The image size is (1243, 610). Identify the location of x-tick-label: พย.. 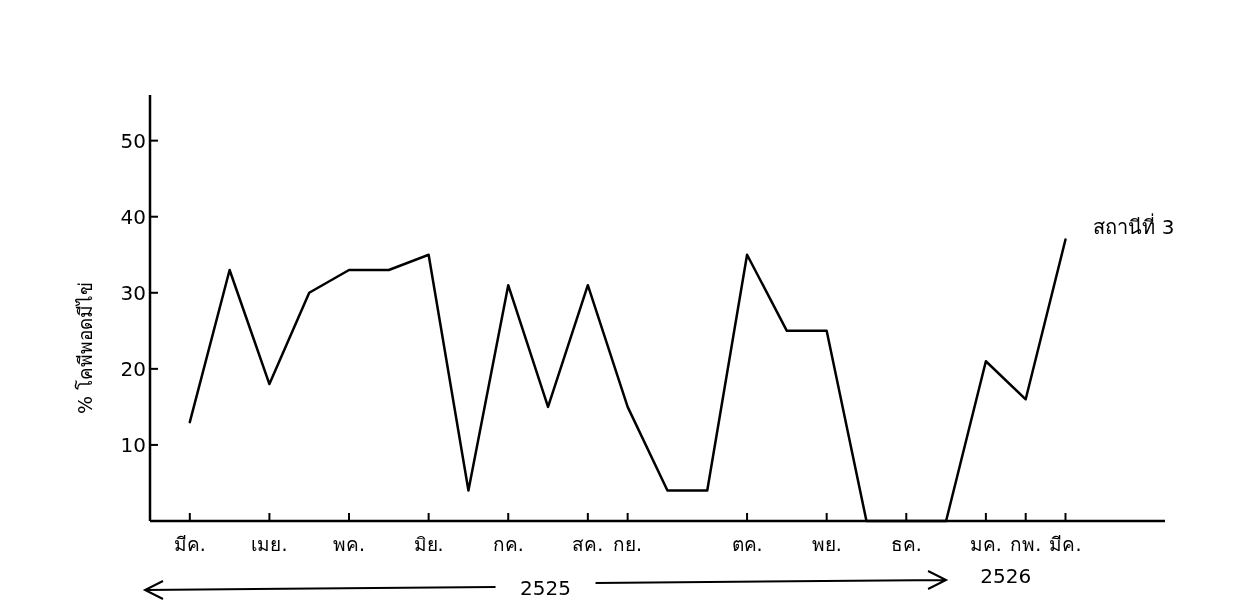
(826, 544).